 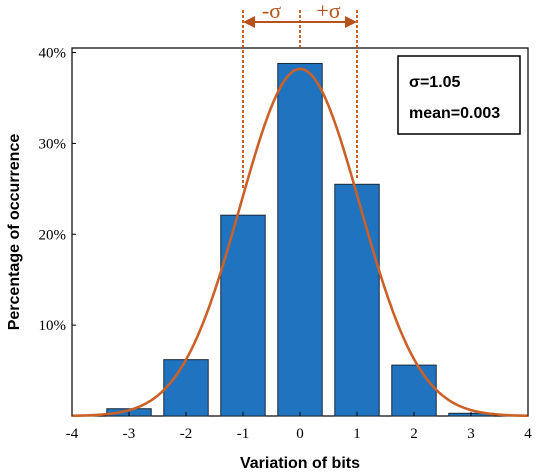 I want to click on x-tick-label: 2, so click(x=414, y=434).